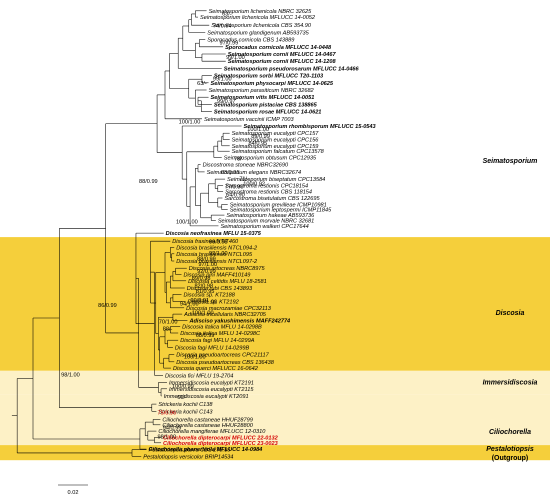  What do you see at coordinates (272, 199) in the screenshot?
I see `taxon-label: Sarcostroma bisetulatum CBS 122695` at bounding box center [272, 199].